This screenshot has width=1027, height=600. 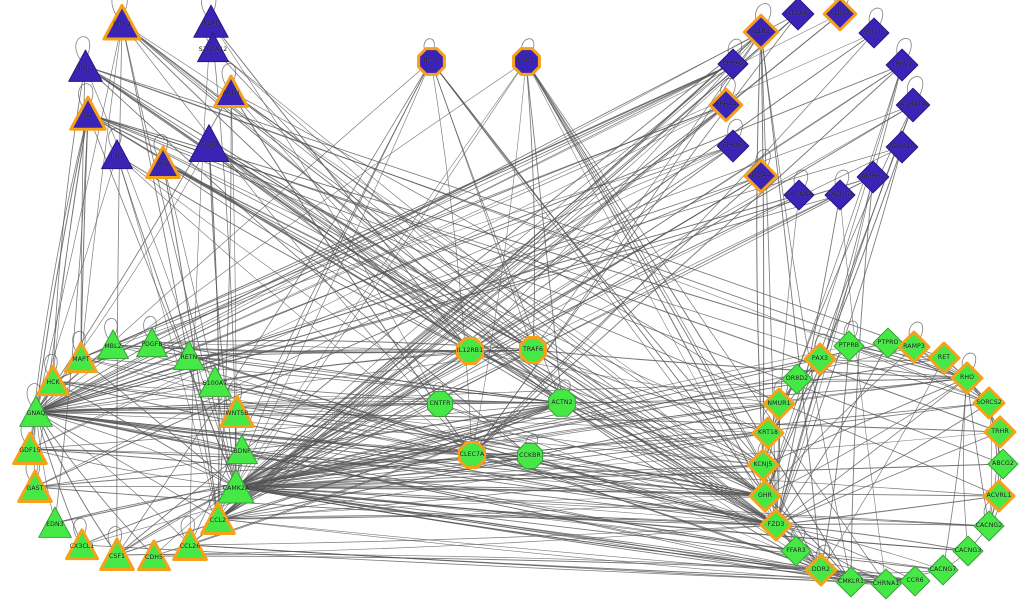 I want to click on graph-node-ramp3: RAMP3, so click(x=914, y=347).